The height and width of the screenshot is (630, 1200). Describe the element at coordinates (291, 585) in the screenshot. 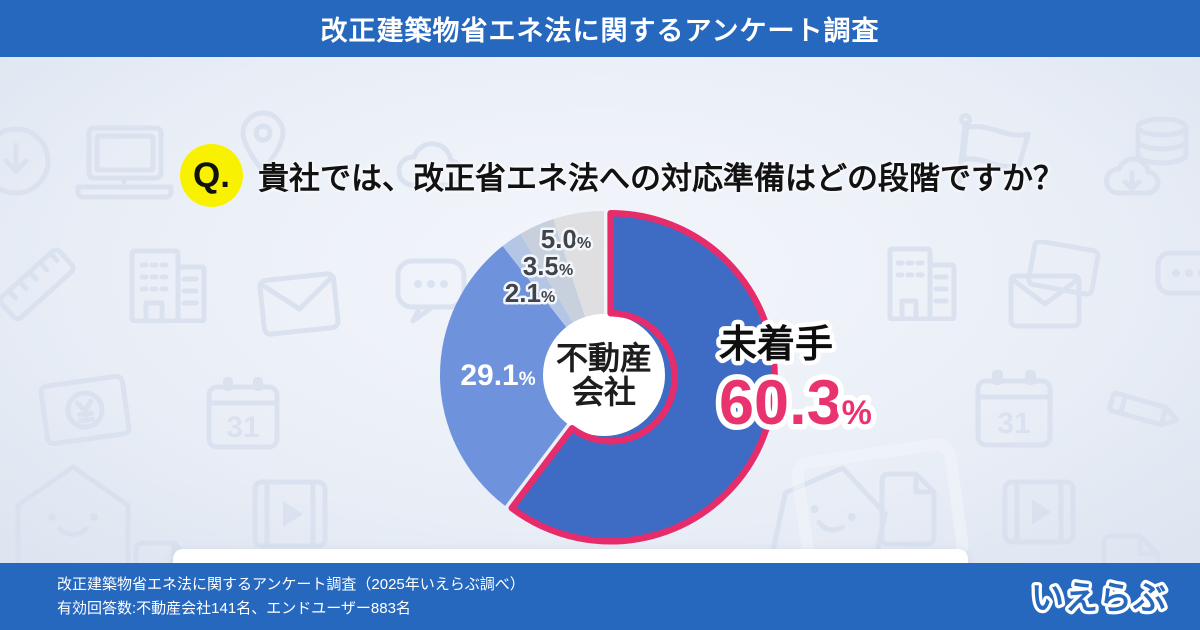

I see `footer-source-line1: 改正建築物省エネ法に関するアンケート調査（2025年いえらぶ調べ）` at that location.